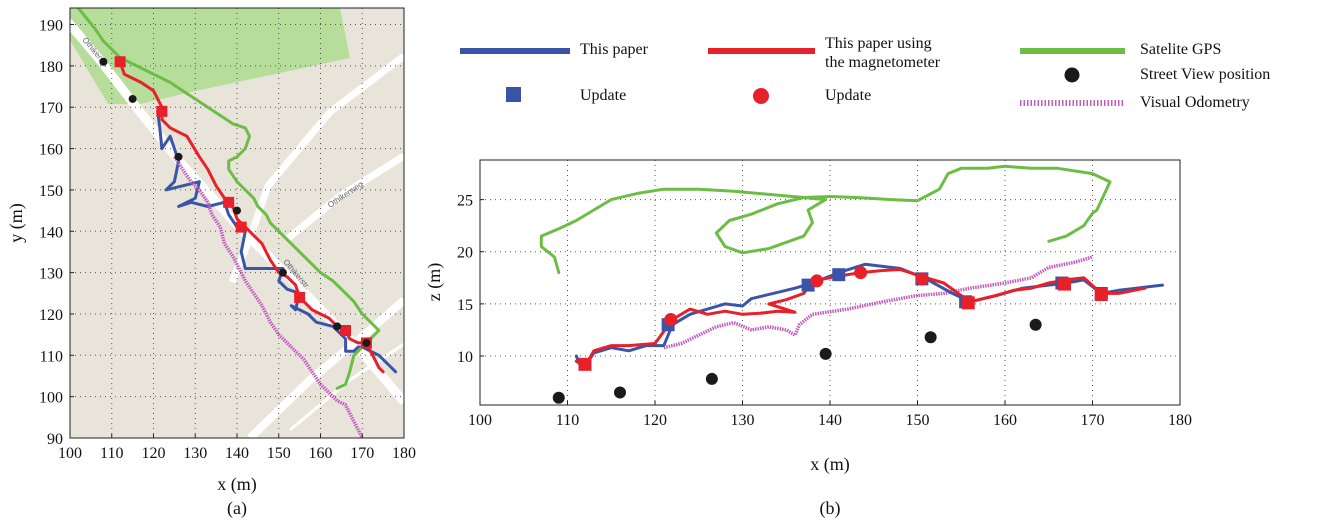  What do you see at coordinates (195, 453) in the screenshot?
I see `panel-a-xtick-label: 130` at bounding box center [195, 453].